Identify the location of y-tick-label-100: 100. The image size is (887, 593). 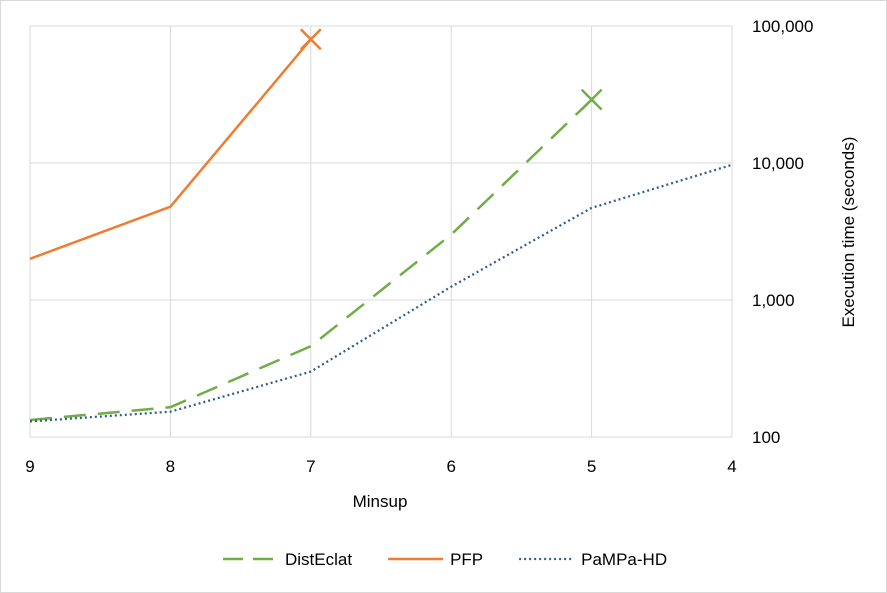
(766, 437).